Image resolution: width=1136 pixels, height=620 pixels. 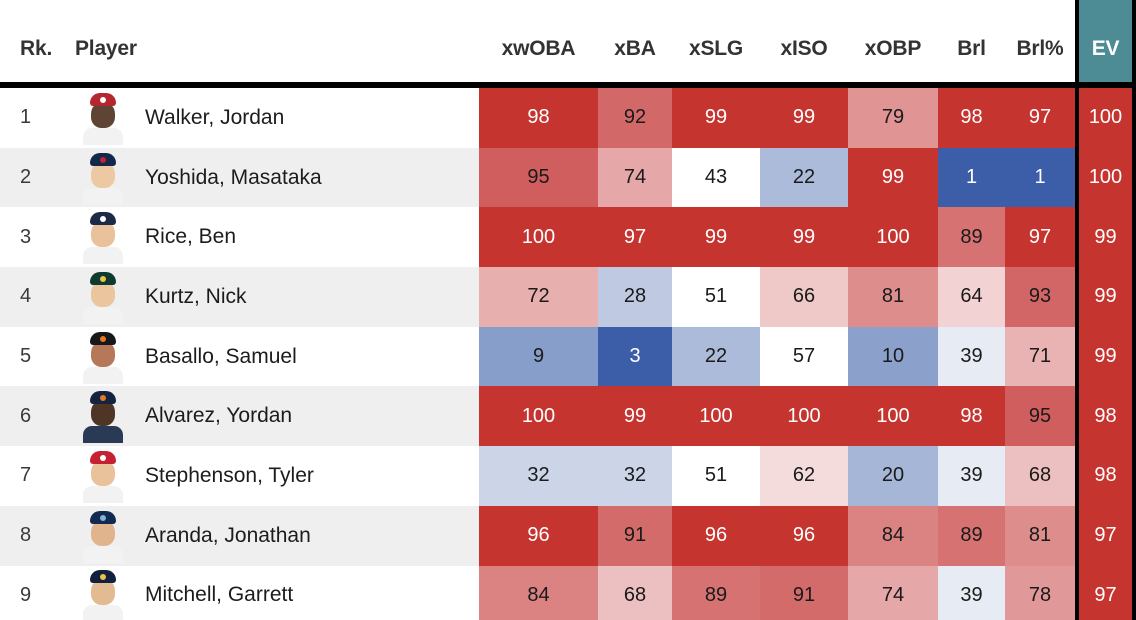 I want to click on stat-cell-ev: 100, so click(x=1105, y=177).